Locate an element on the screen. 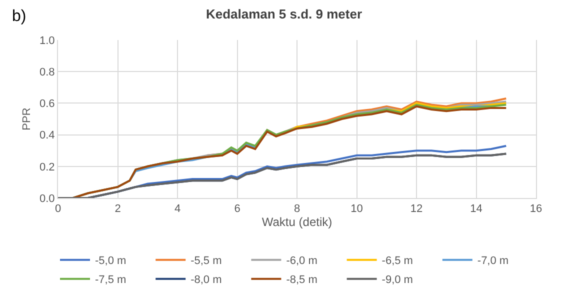 The image size is (568, 305). legend-label: -7,5 m is located at coordinates (110, 280).